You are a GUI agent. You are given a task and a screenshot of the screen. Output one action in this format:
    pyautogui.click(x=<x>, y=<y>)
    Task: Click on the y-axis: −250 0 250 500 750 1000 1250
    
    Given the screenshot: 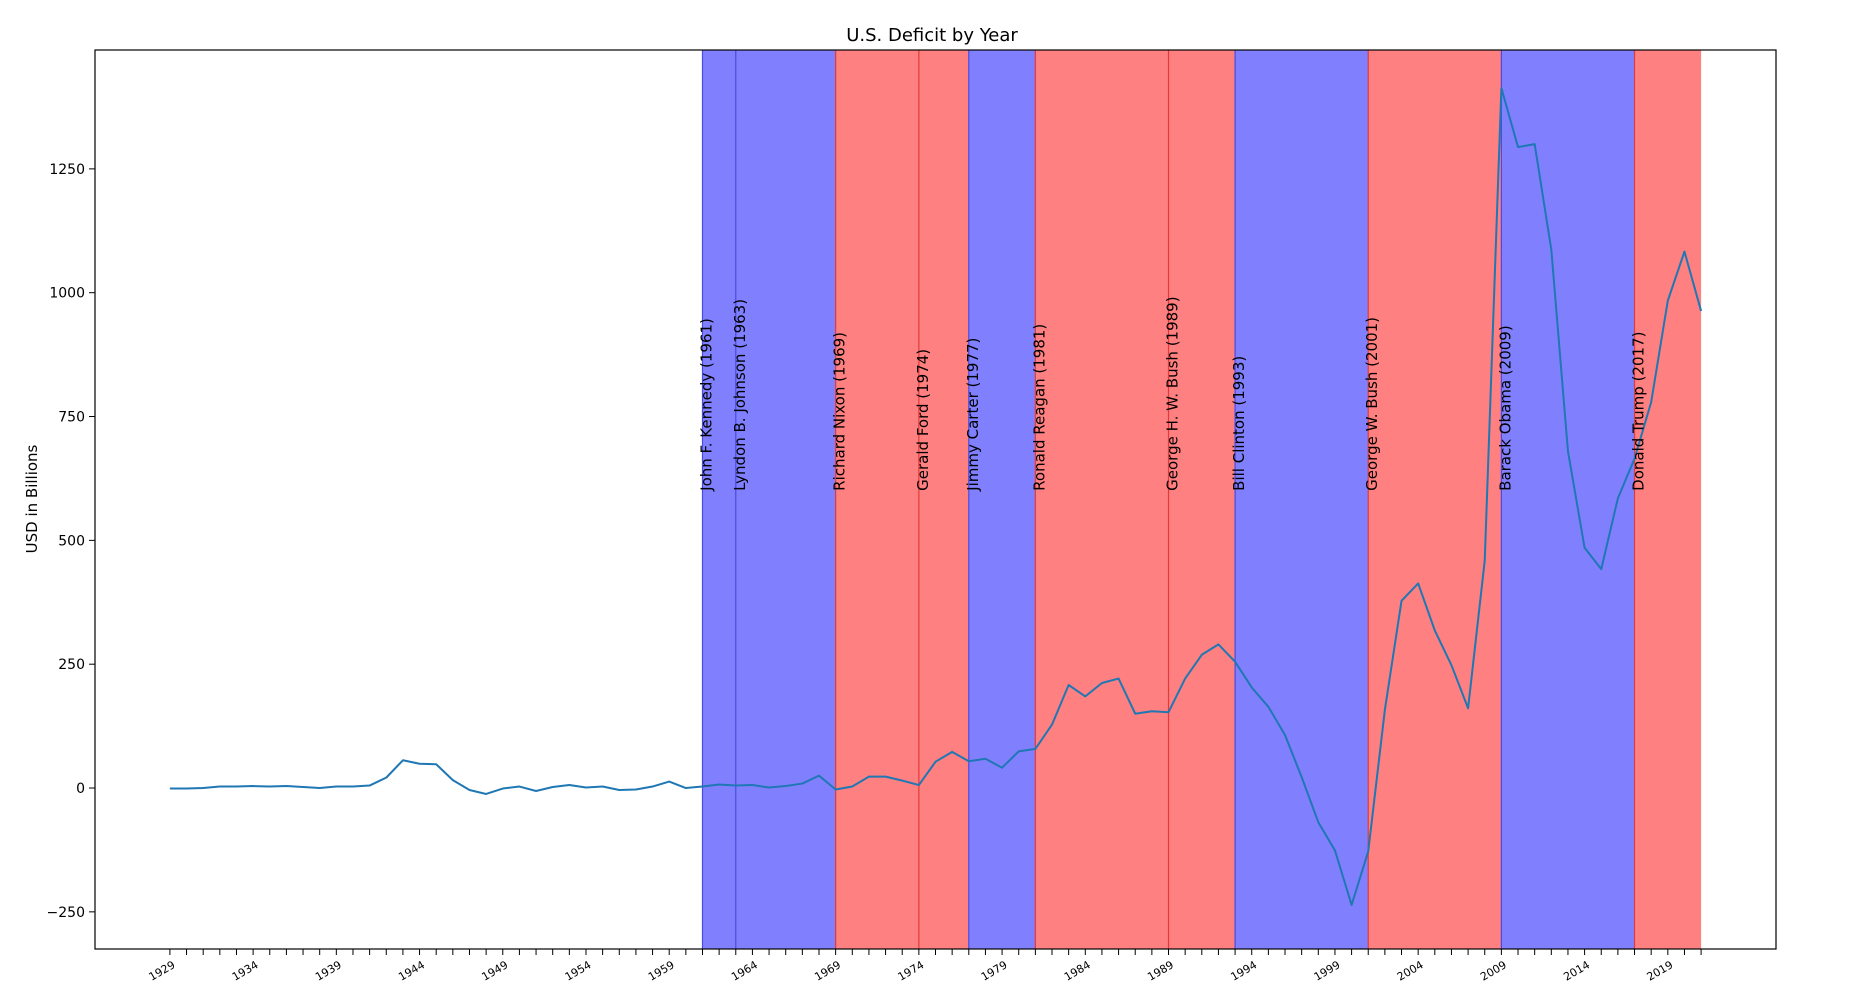 What is the action you would take?
    pyautogui.click(x=71, y=541)
    